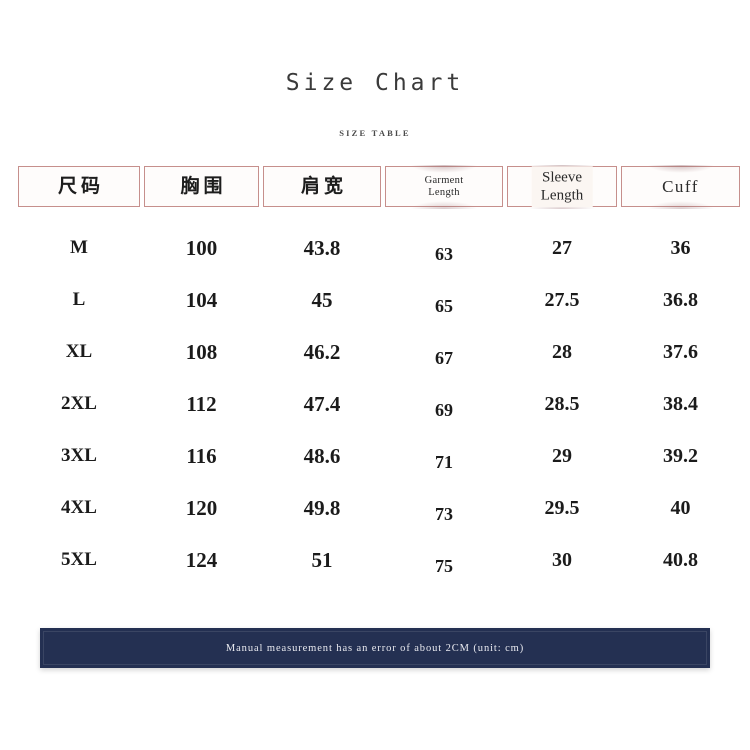 Image resolution: width=750 pixels, height=750 pixels. Describe the element at coordinates (201, 403) in the screenshot. I see `cell-chest: 112` at that location.